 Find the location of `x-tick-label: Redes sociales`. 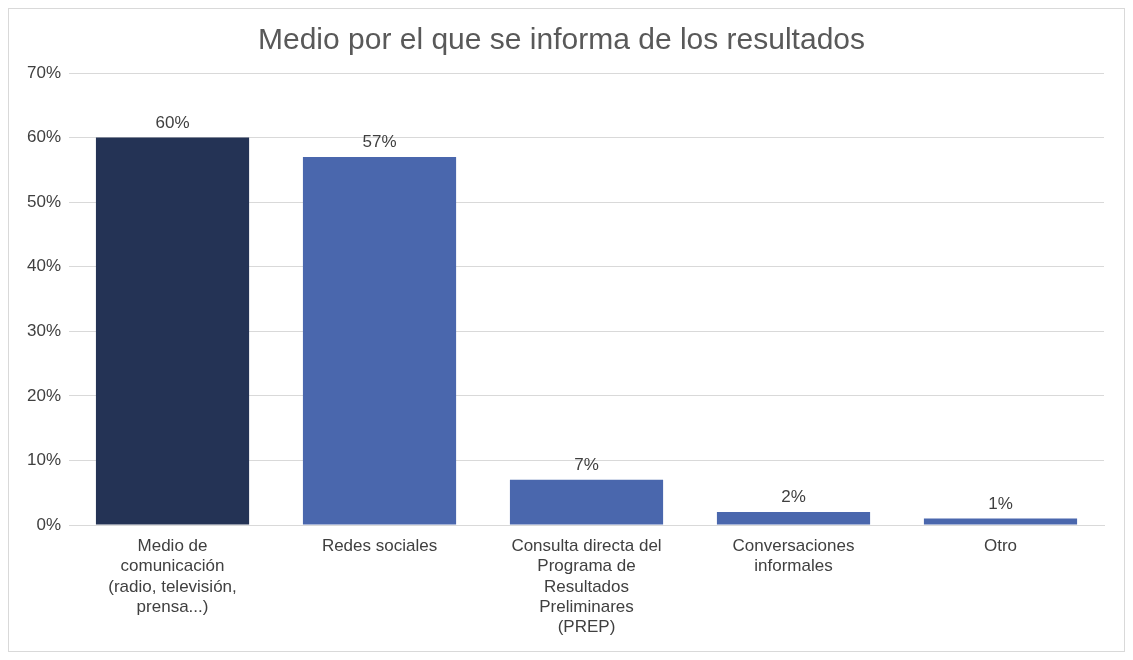

x-tick-label: Redes sociales is located at coordinates (379, 545).